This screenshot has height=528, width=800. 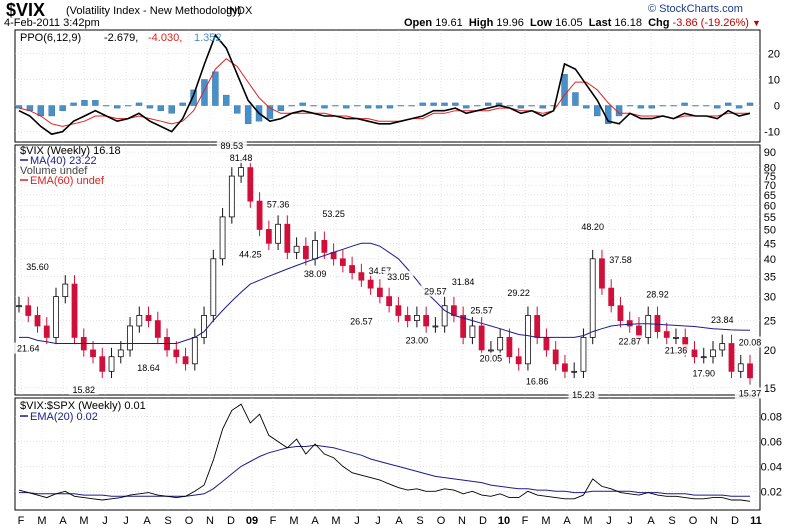 I want to click on copyright-link: © StockCharts.com, so click(x=695, y=9).